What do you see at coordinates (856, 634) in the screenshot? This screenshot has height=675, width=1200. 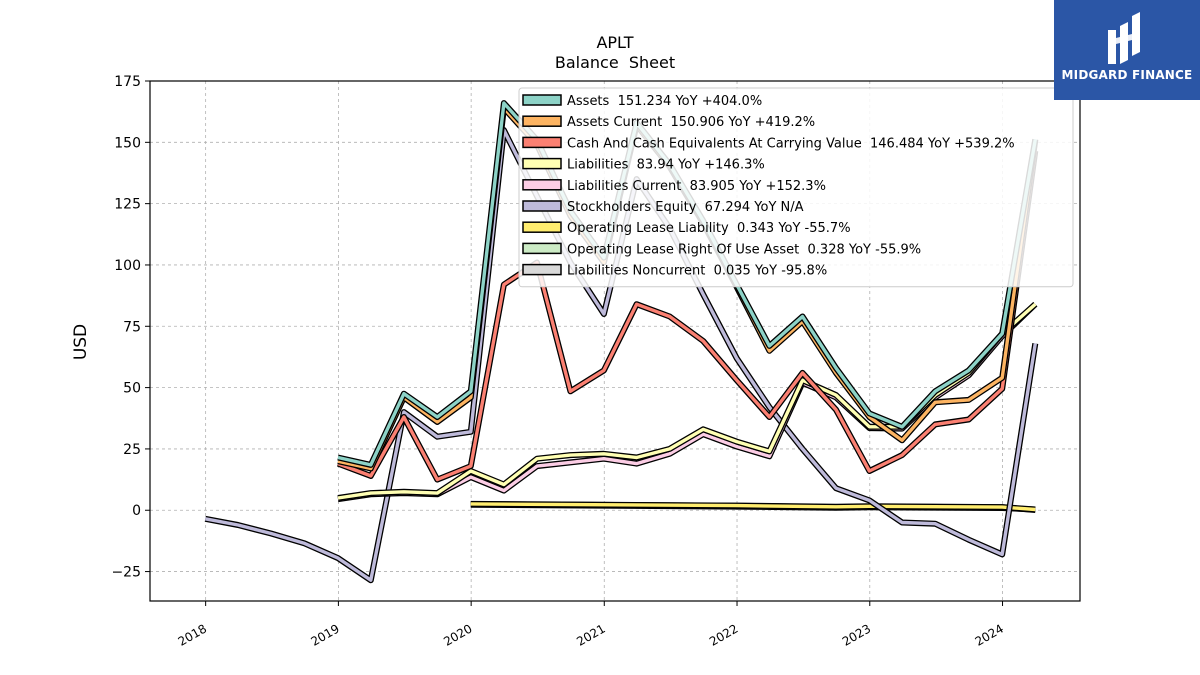 I see `x-tick-label: 2023` at bounding box center [856, 634].